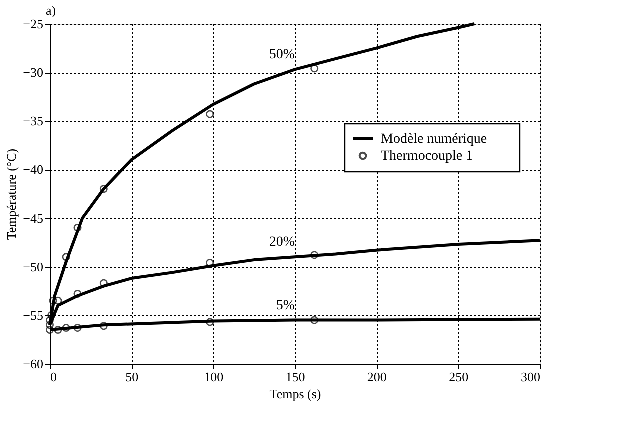  What do you see at coordinates (51, 10) in the screenshot?
I see `text: a)` at bounding box center [51, 10].